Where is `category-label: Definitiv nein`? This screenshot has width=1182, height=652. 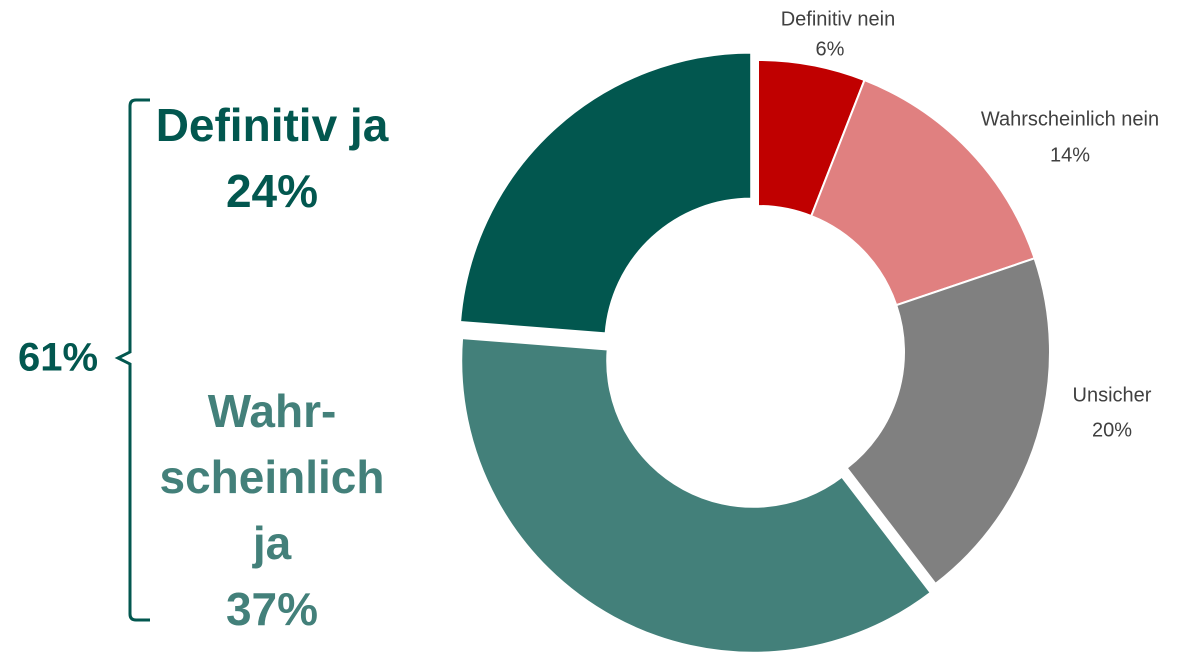 category-label: Definitiv nein is located at coordinates (838, 19).